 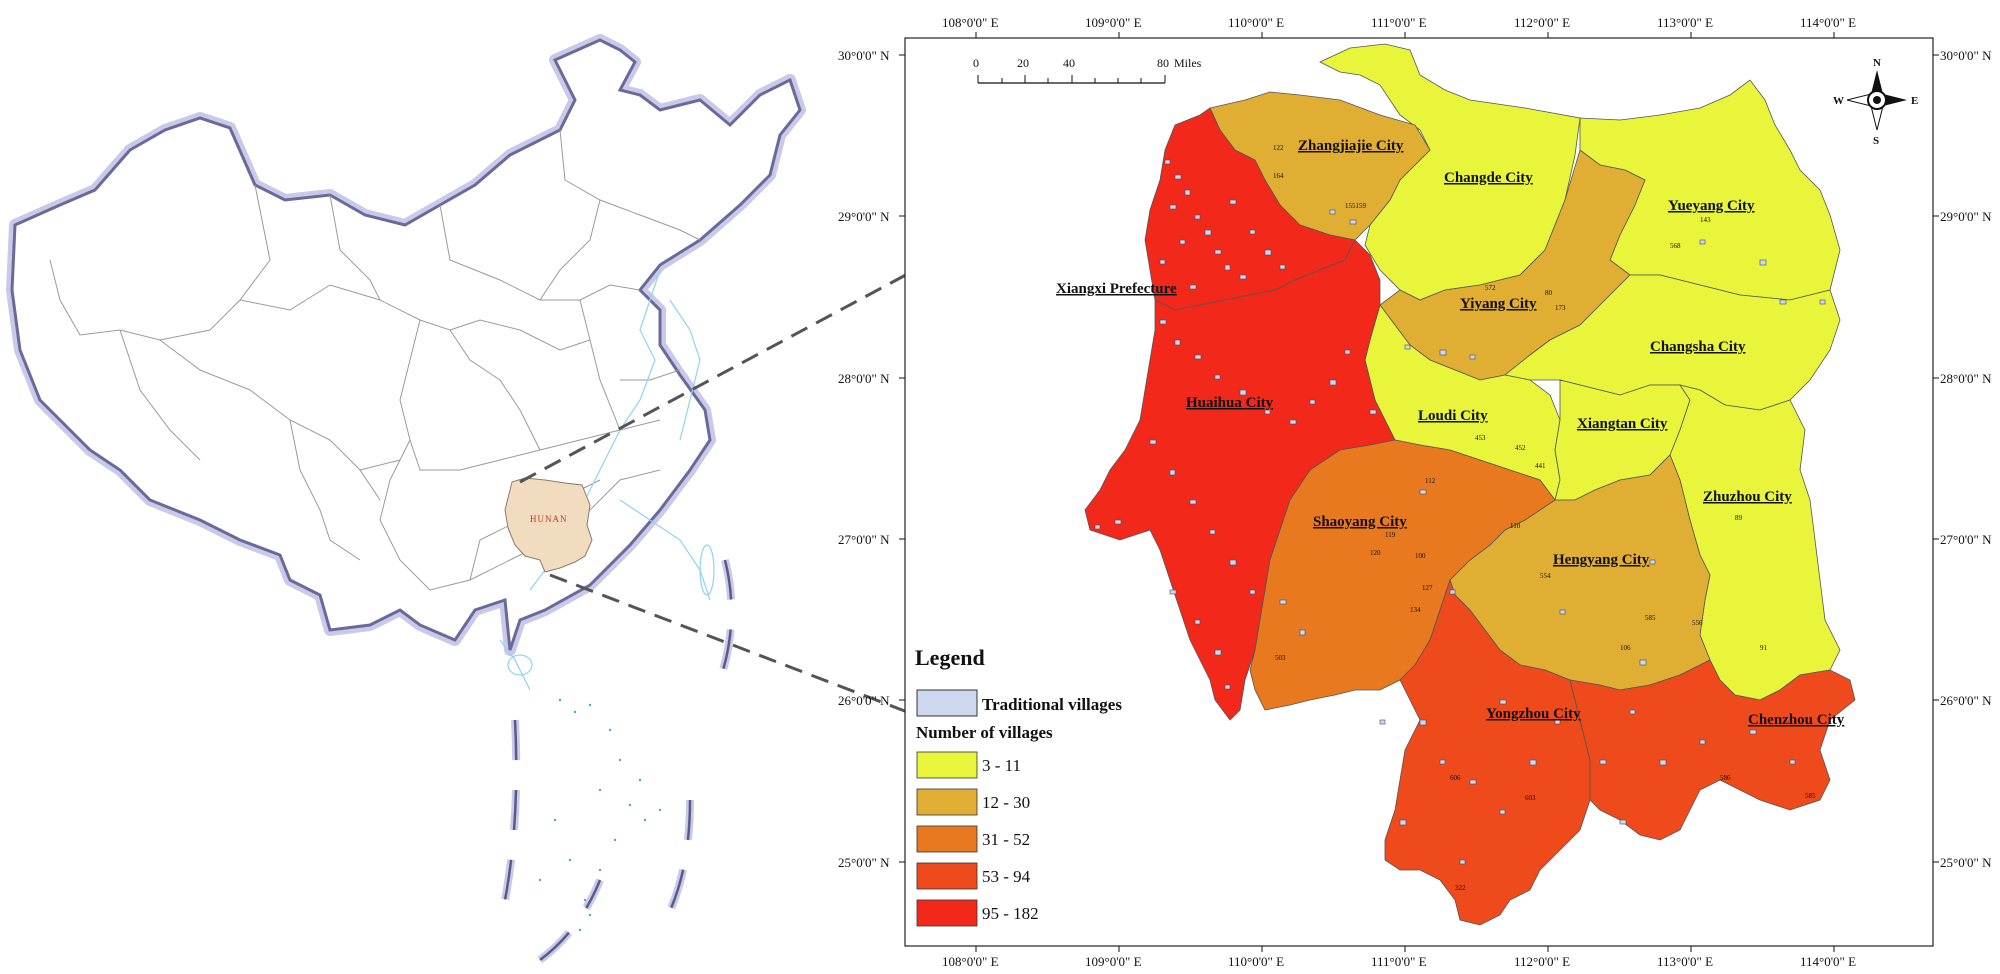 What do you see at coordinates (1113, 22) in the screenshot?
I see `top-lon-label: 109°0'0" E` at bounding box center [1113, 22].